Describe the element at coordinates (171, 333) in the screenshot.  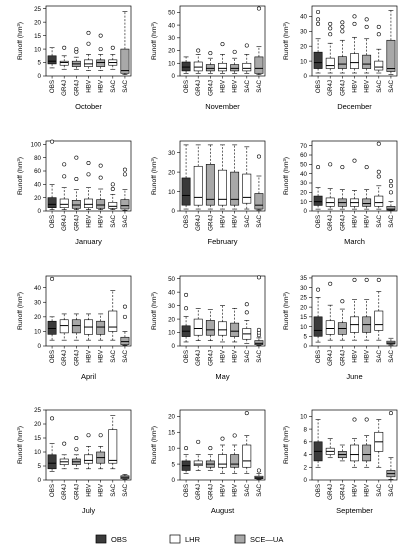
I see `y-tick-label: 10` at that location.